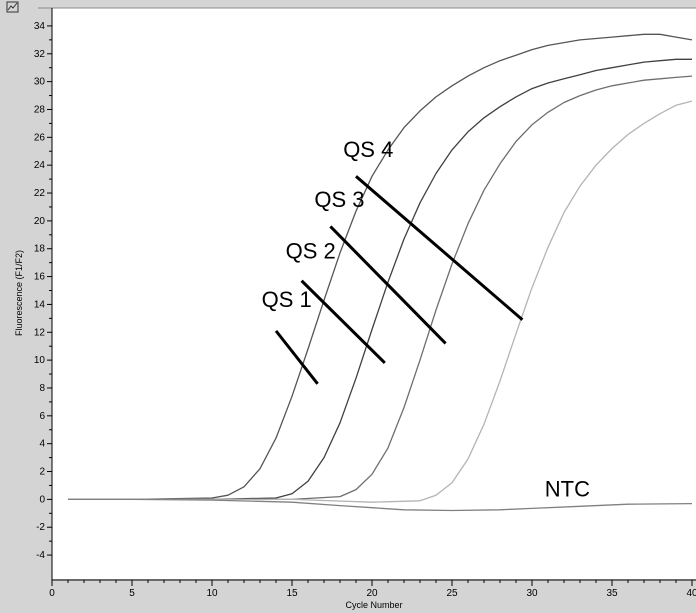 The image size is (696, 613). I want to click on x-tick-label: 25, so click(452, 593).